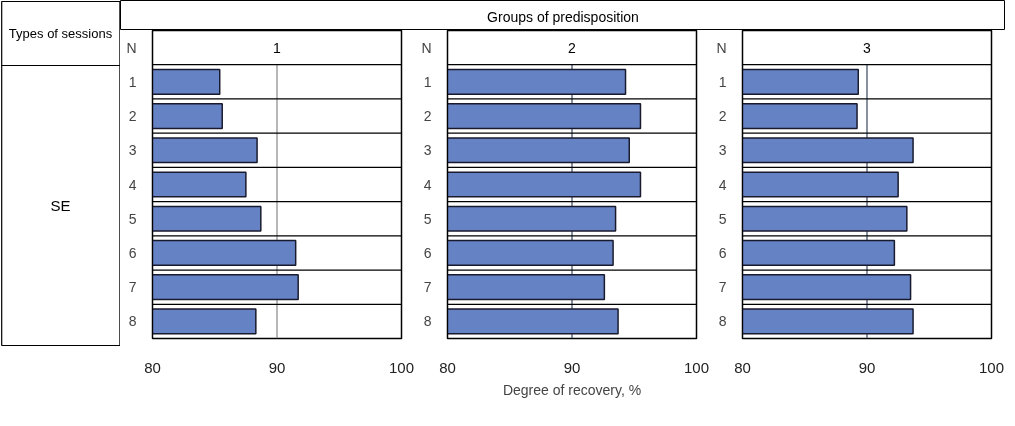  Describe the element at coordinates (60, 33) in the screenshot. I see `text: Types of sessions` at that location.